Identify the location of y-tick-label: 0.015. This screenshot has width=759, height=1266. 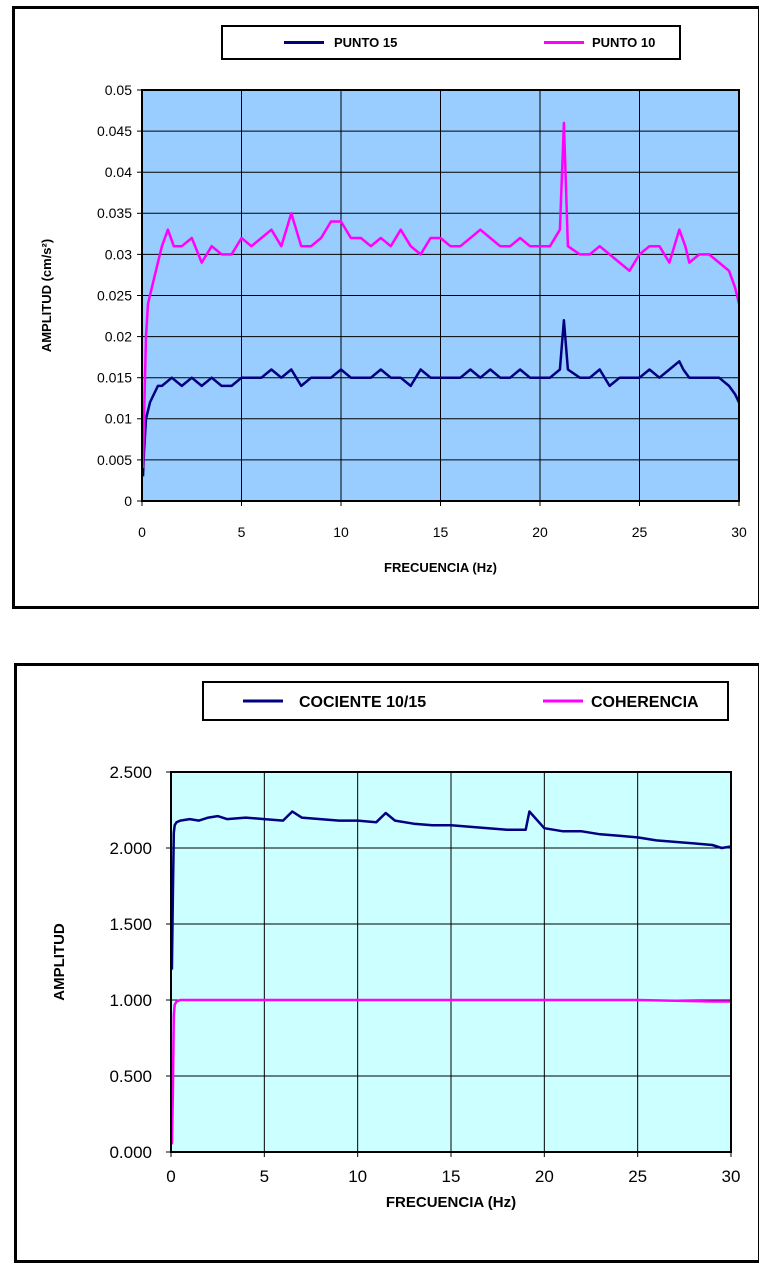
(114, 378).